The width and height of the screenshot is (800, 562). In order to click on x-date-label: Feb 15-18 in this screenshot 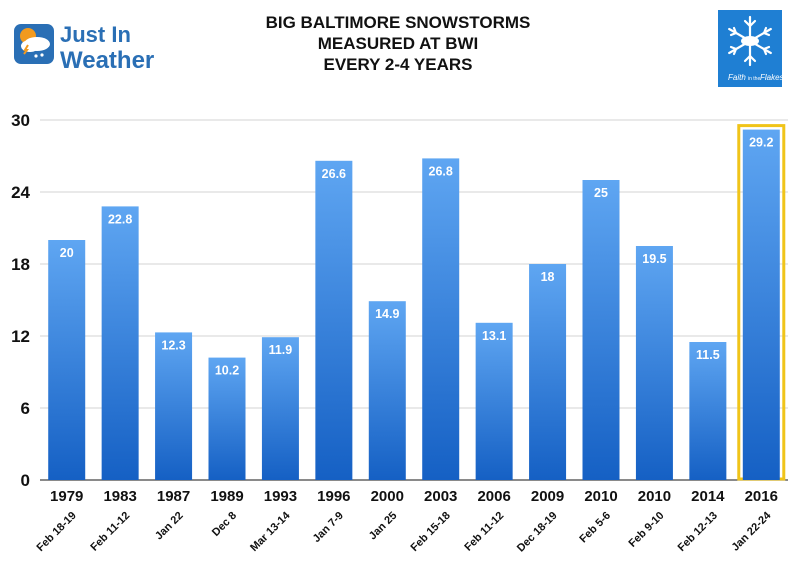, I will do `click(430, 532)`.